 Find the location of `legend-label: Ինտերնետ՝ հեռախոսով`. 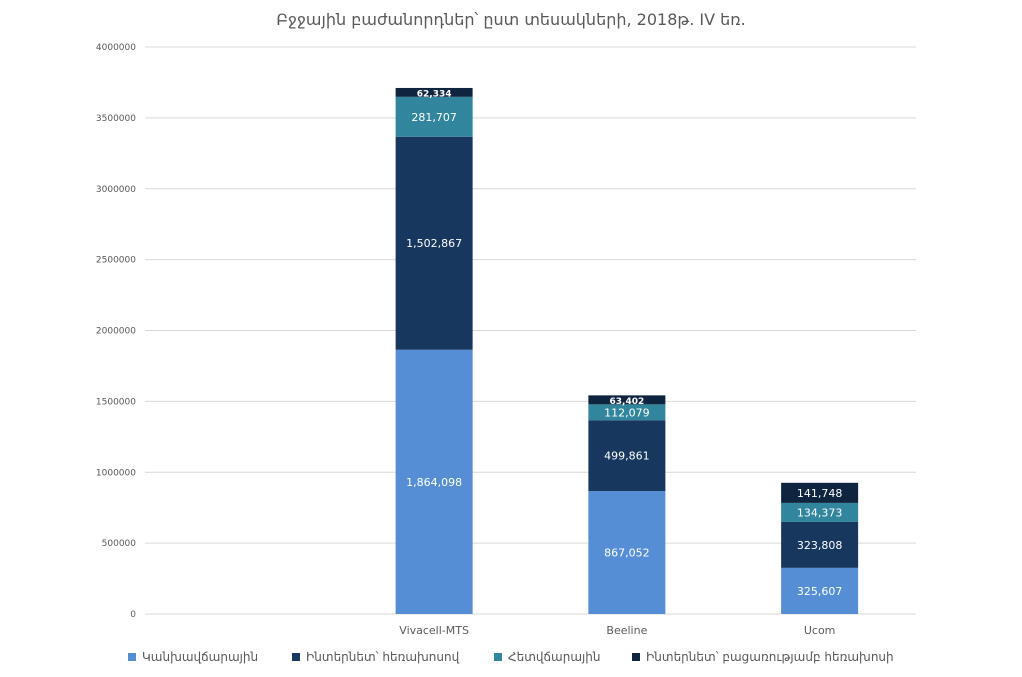

legend-label: Ինտերնետ՝ հեռախոսով is located at coordinates (383, 657).